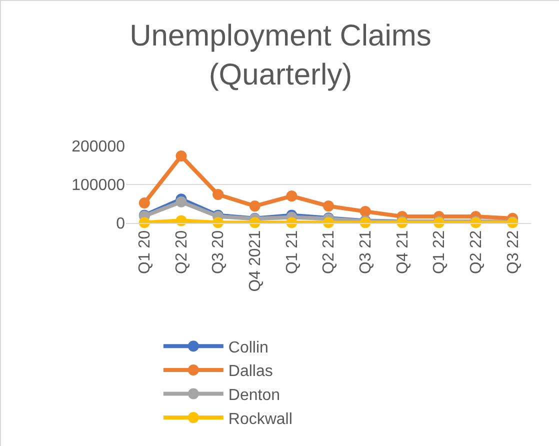 This screenshot has width=559, height=446. Describe the element at coordinates (250, 371) in the screenshot. I see `legend-label: Dallas` at that location.